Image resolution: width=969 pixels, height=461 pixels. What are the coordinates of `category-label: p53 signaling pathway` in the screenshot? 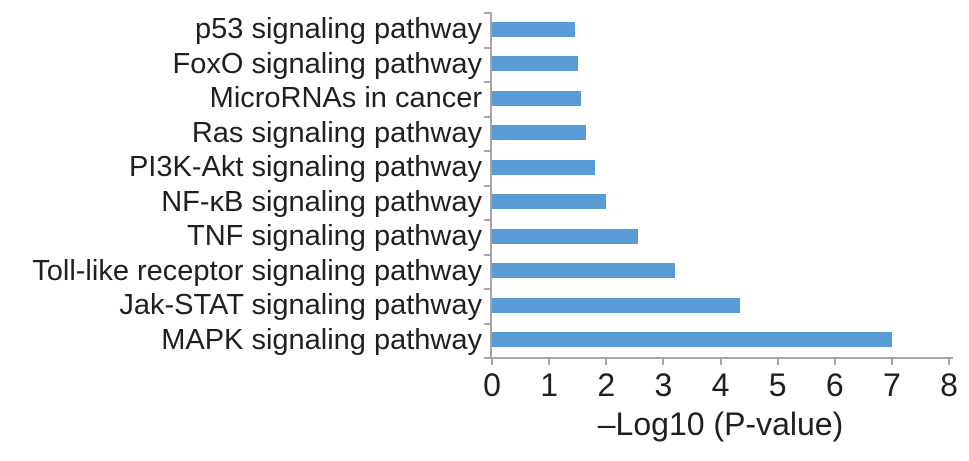 It's located at (338, 29).